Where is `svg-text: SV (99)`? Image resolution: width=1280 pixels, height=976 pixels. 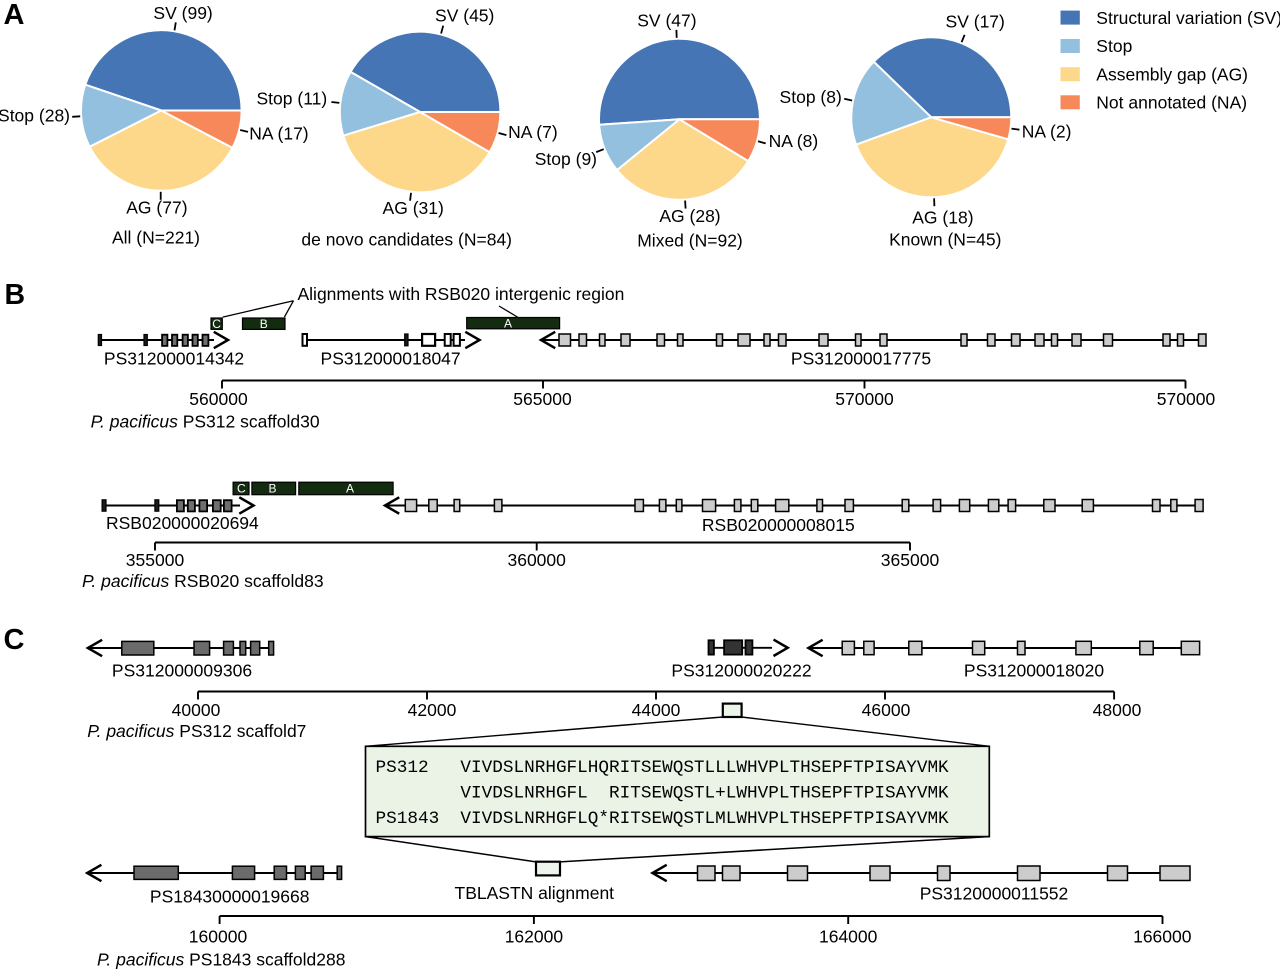
svg-text: SV (99) is located at coordinates (182, 13).